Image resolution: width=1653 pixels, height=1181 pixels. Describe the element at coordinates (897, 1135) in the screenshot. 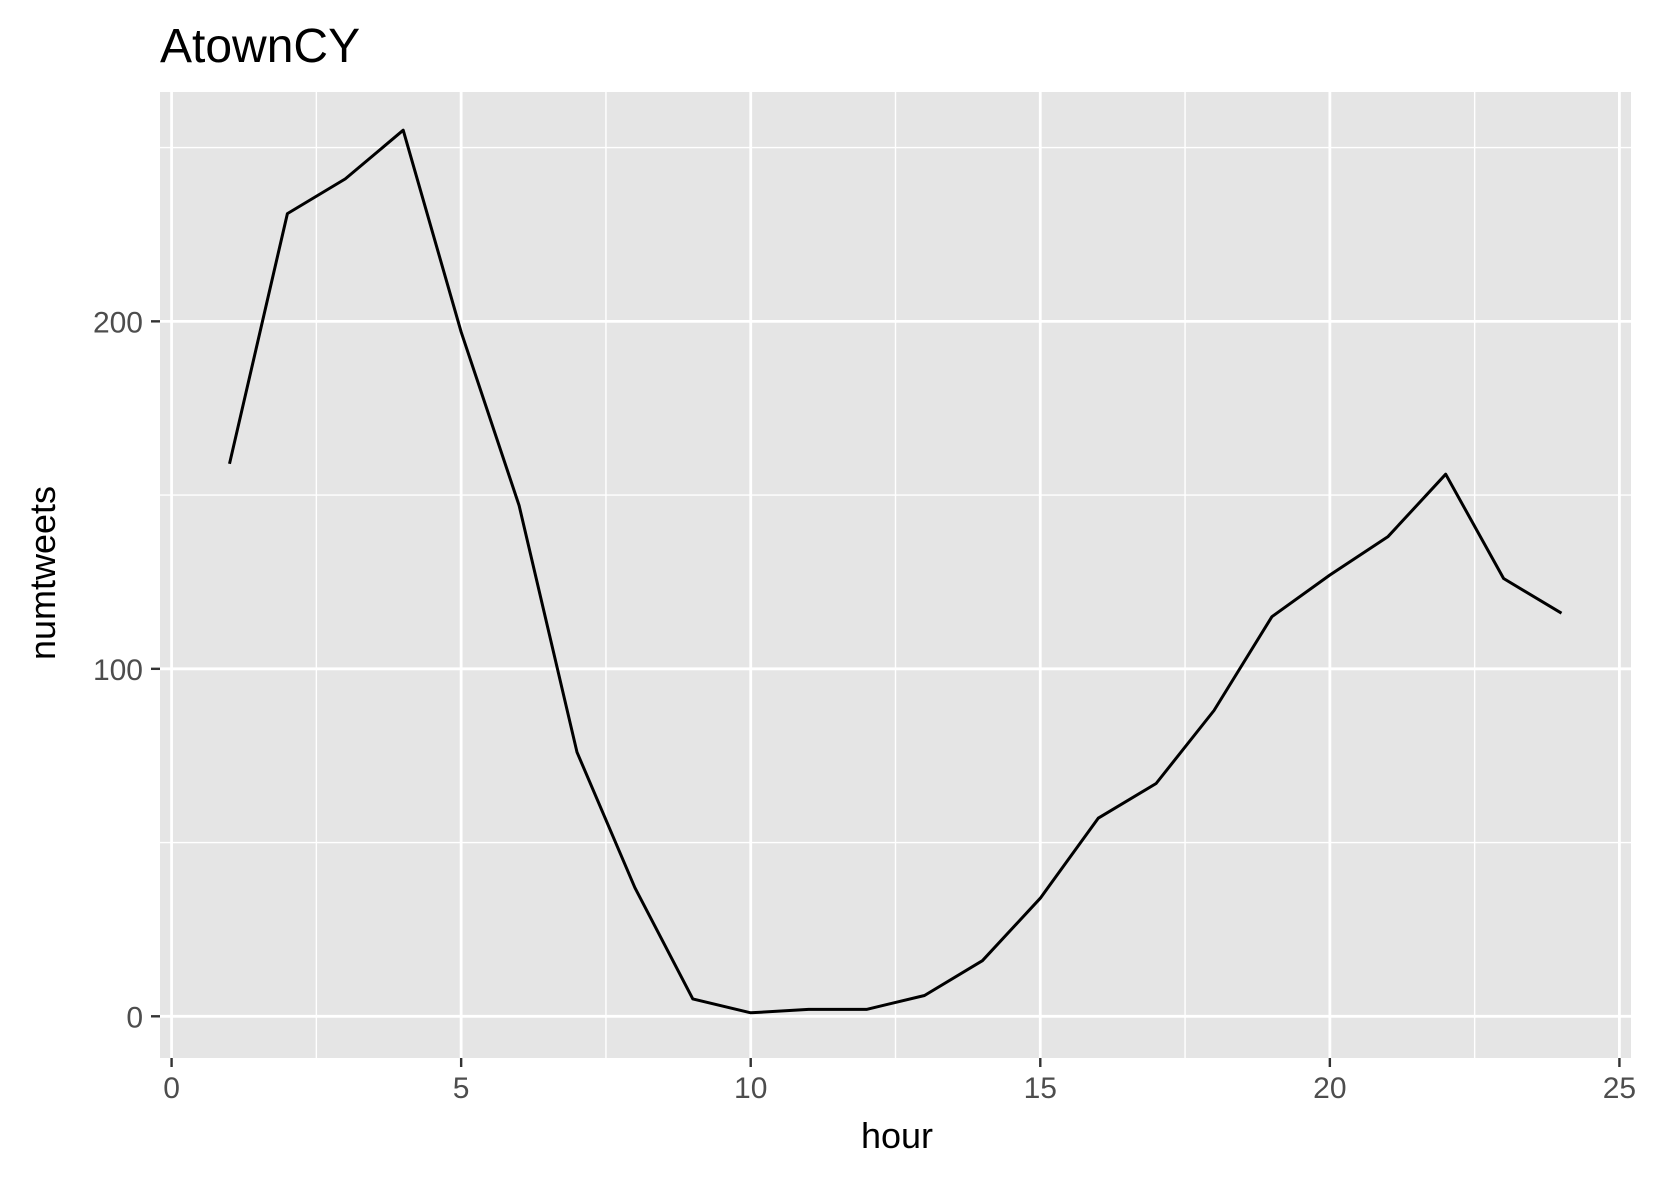

I see `x-axis-title: hour` at that location.